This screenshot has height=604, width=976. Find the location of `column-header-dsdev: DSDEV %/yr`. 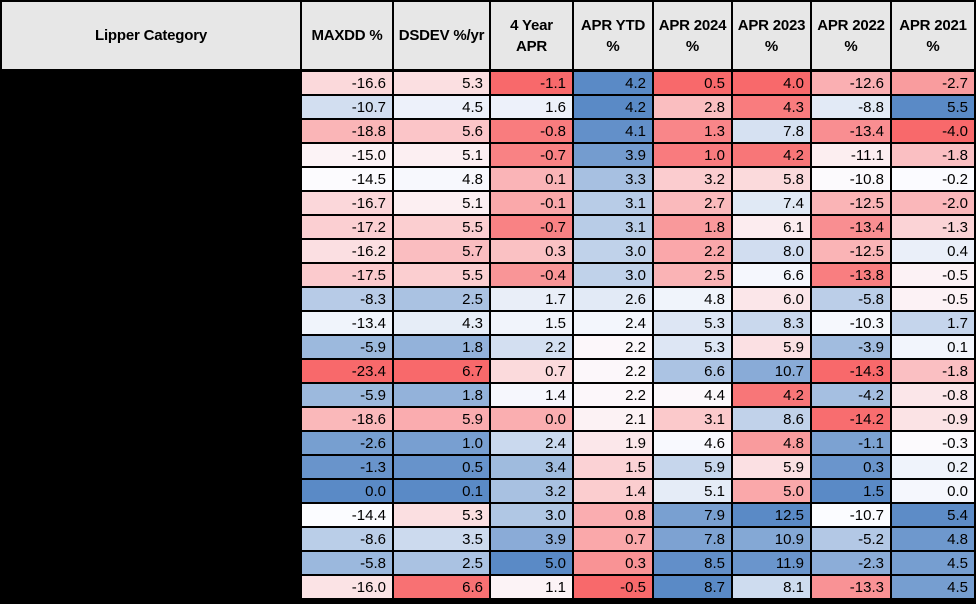

column-header-dsdev: DSDEV %/yr is located at coordinates (441, 36).